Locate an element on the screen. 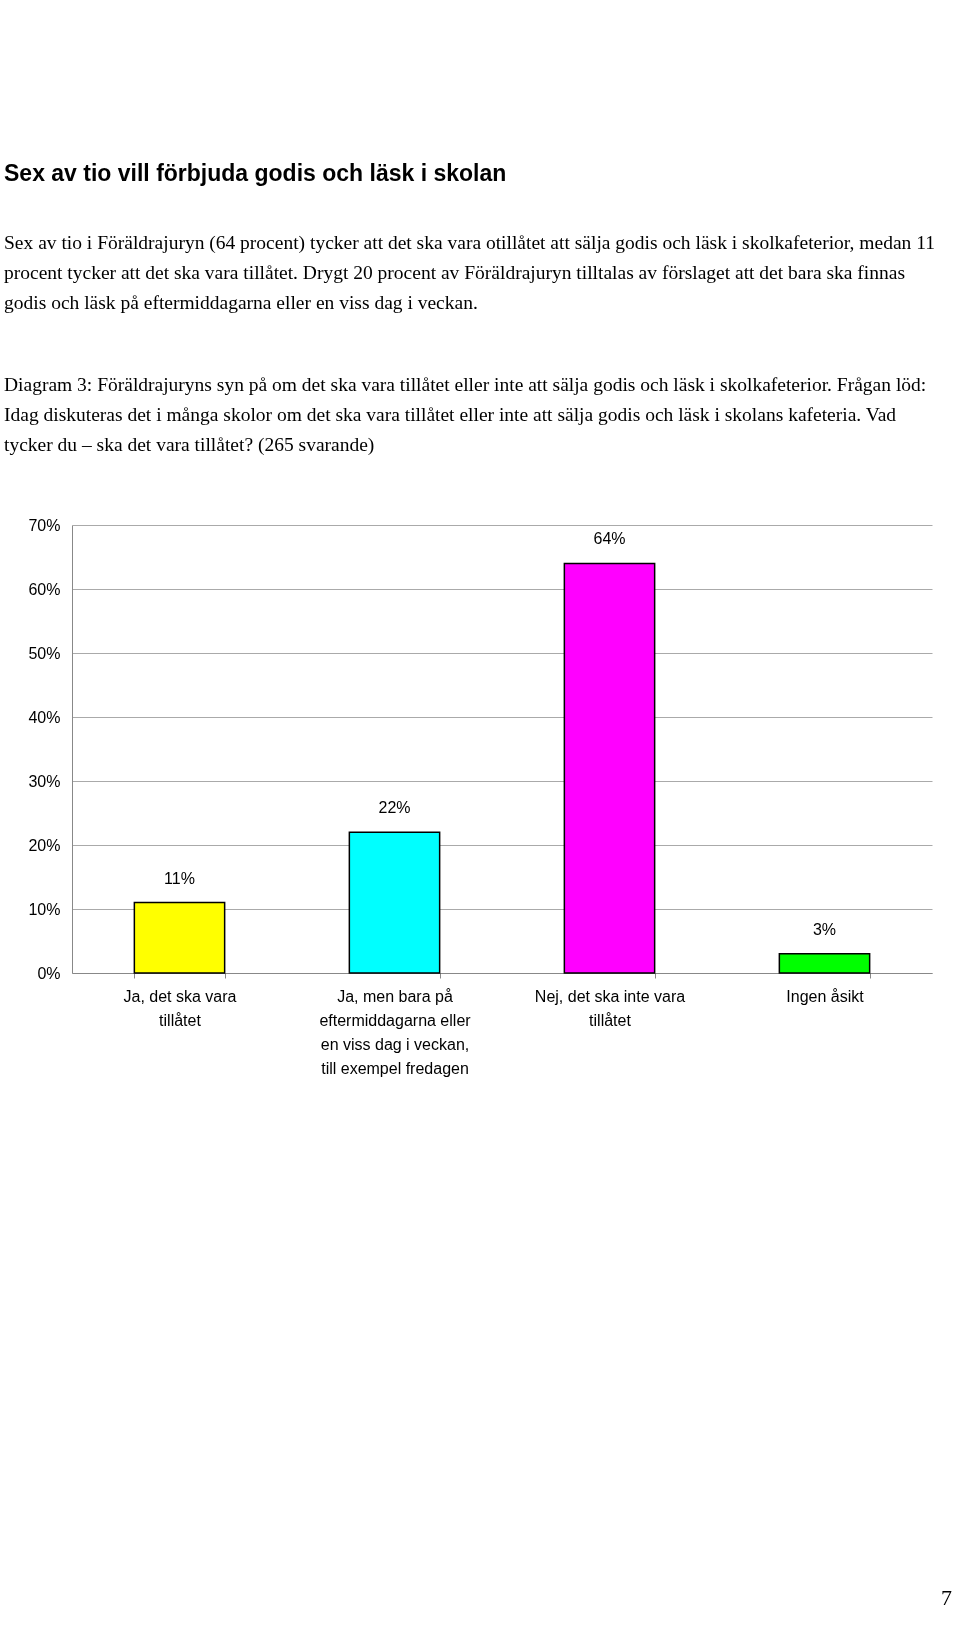 The width and height of the screenshot is (960, 1632). x-tick-label: Nej, det ska inte vara tillåtet is located at coordinates (610, 1008).